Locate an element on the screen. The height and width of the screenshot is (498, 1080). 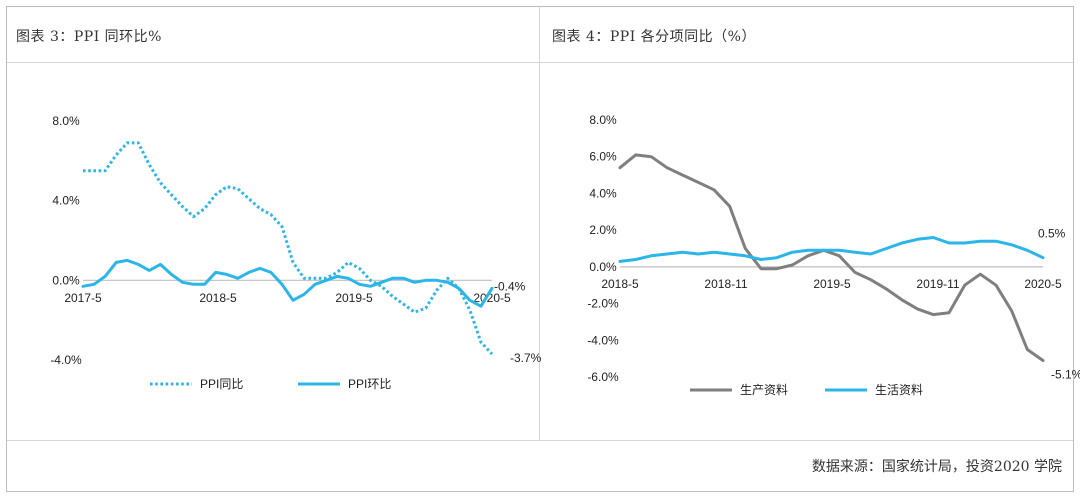
chart-4-title: 图表 4：PPI 各分项同比（%） is located at coordinates (654, 37).